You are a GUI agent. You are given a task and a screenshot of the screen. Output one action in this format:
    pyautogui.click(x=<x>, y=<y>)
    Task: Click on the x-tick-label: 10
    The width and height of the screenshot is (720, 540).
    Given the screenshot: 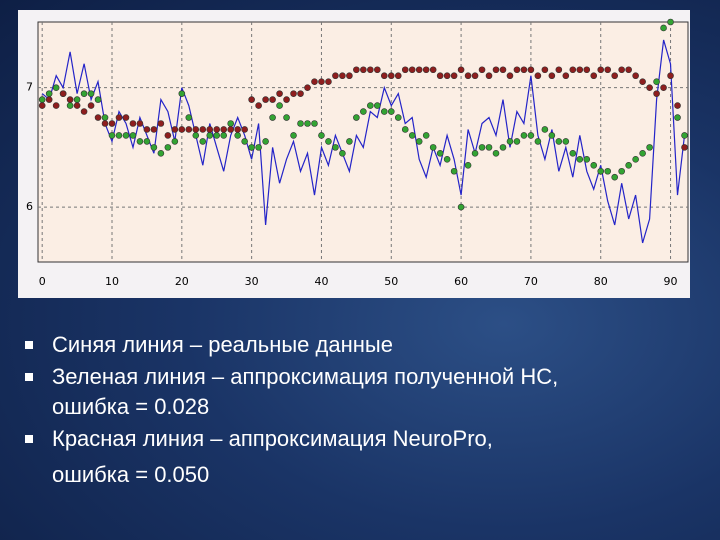 What is the action you would take?
    pyautogui.click(x=112, y=281)
    